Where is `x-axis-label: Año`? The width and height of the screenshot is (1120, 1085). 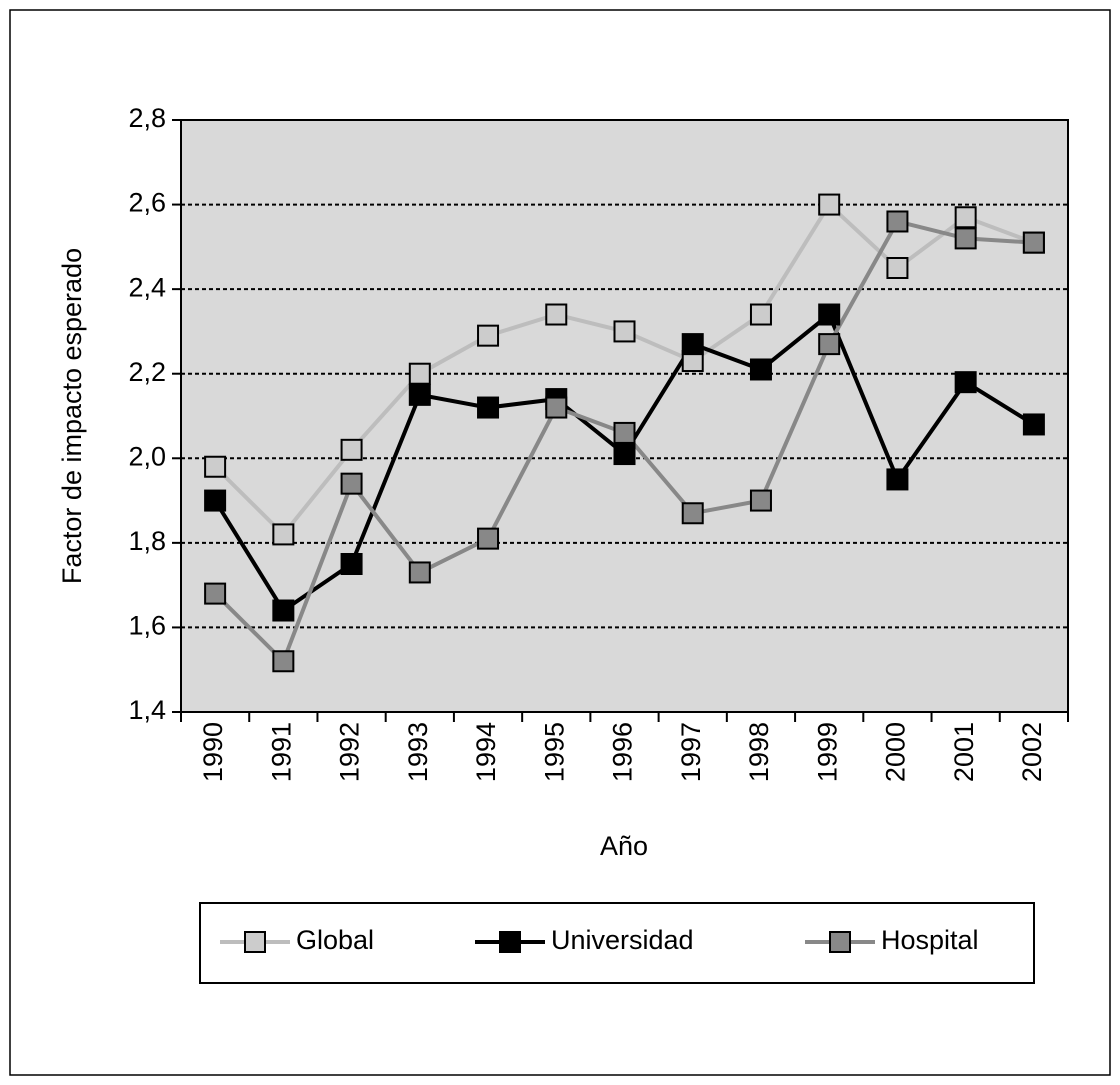 x-axis-label: Año is located at coordinates (624, 846).